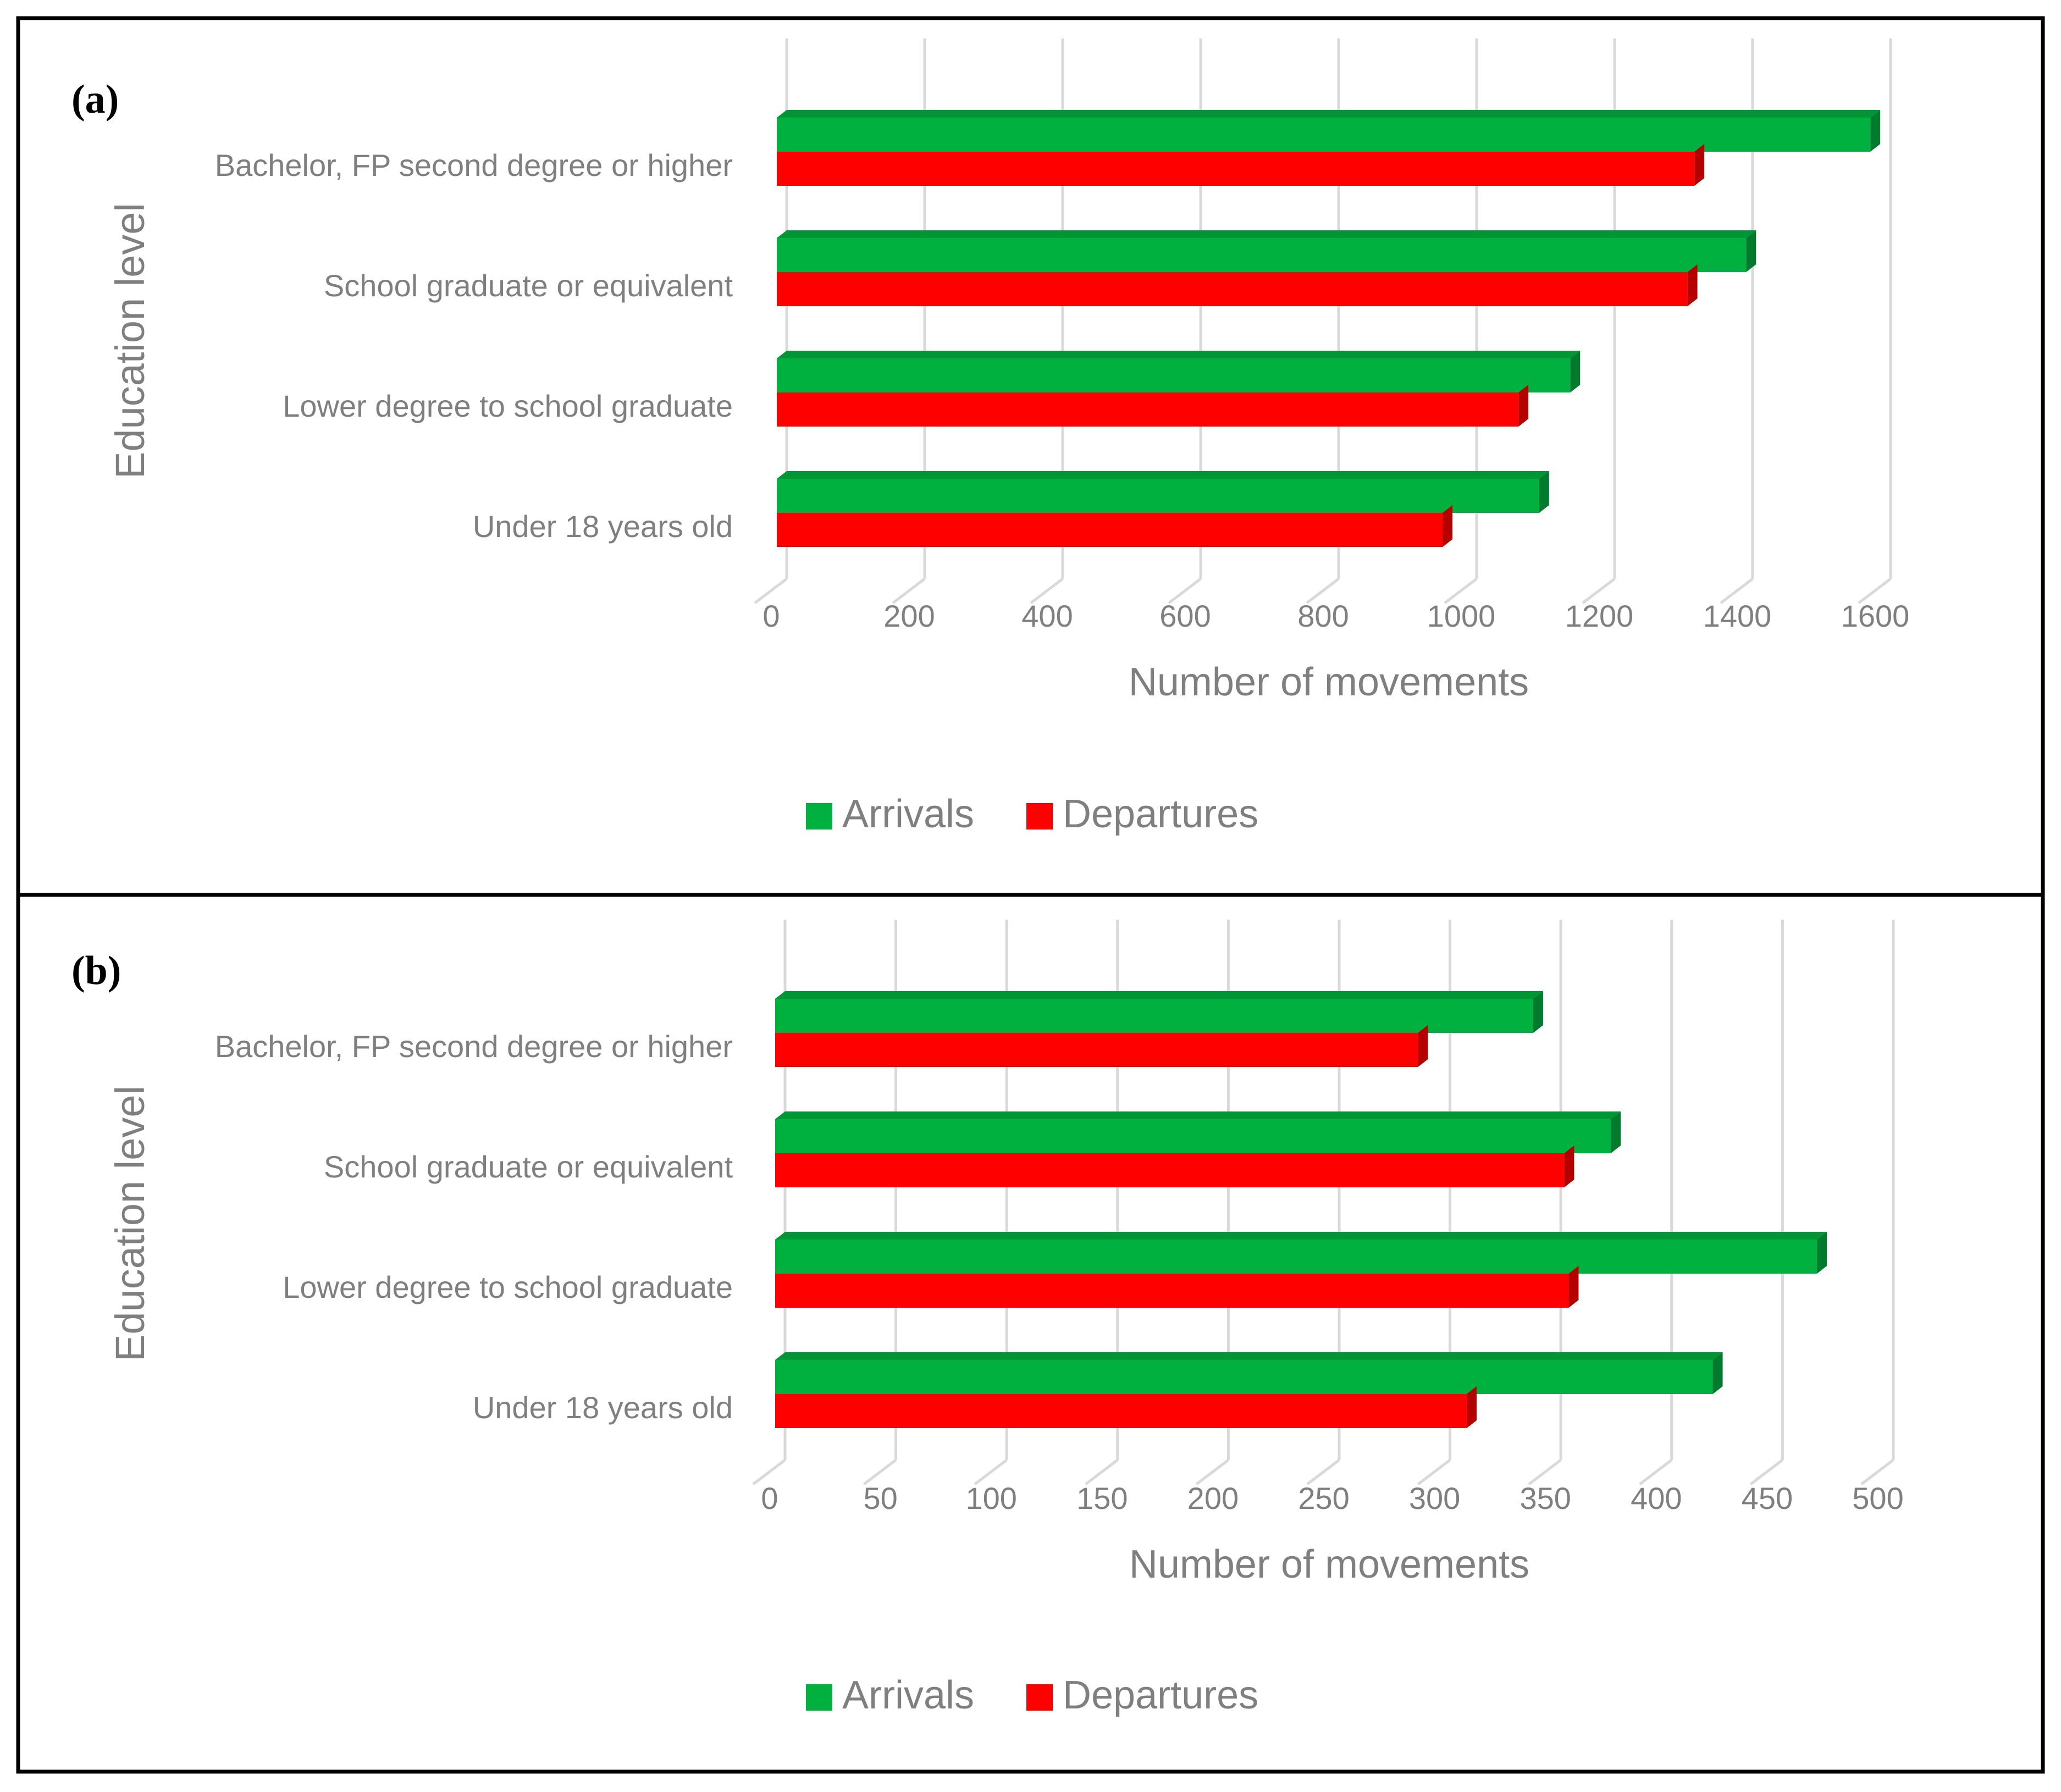  Describe the element at coordinates (1160, 814) in the screenshot. I see `legend-label: Departures` at that location.